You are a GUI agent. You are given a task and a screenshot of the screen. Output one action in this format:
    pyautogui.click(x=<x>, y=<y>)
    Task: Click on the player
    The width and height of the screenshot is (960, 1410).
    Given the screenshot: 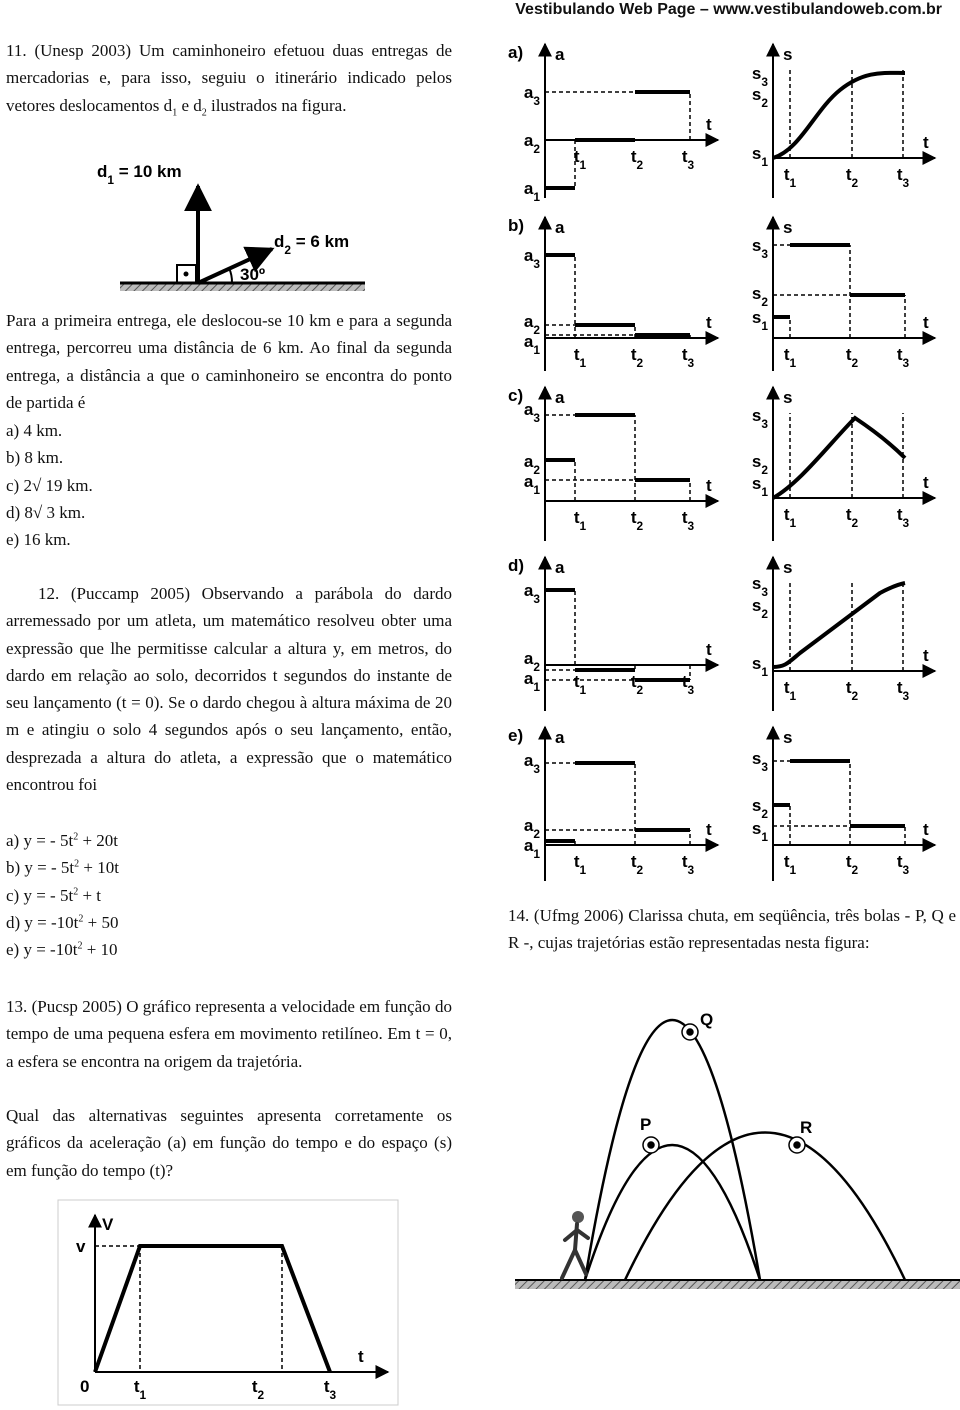 What is the action you would take?
    pyautogui.click(x=575, y=1245)
    